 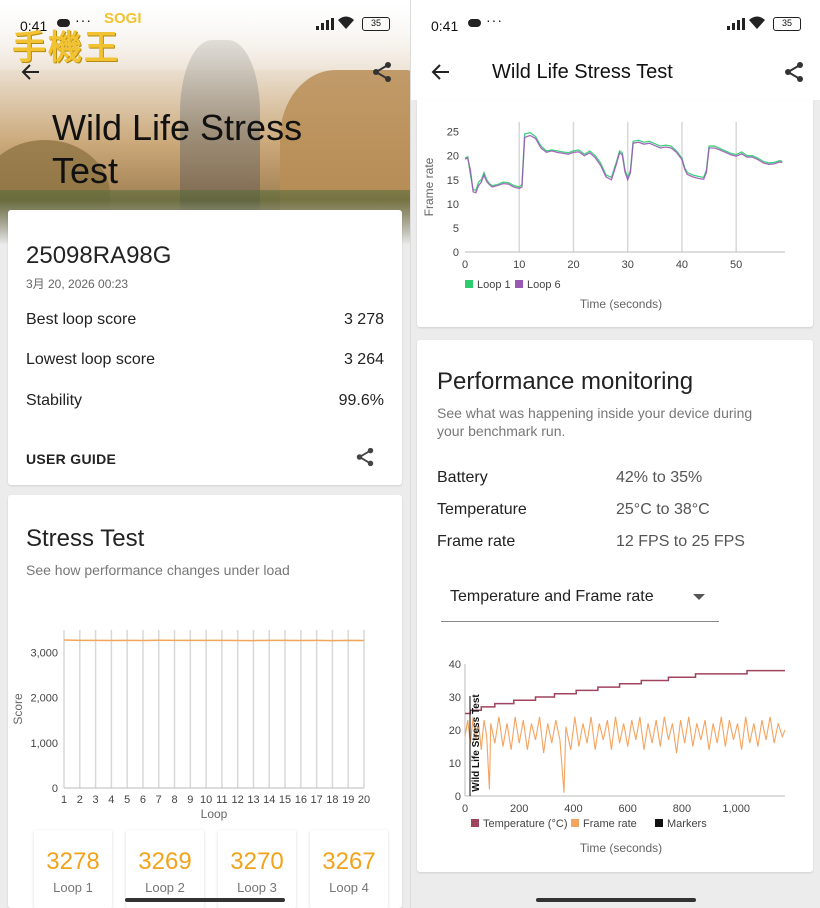 I want to click on loop-score: 3270, so click(x=257, y=861).